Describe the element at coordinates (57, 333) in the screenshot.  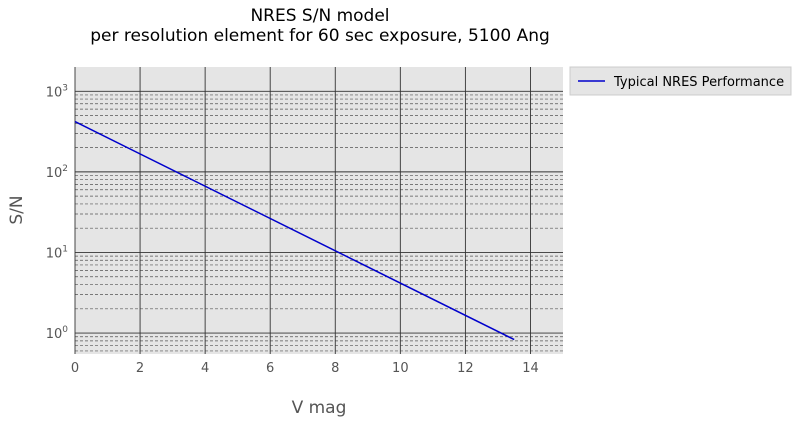
I see `y-tick-label: 10⁰` at that location.